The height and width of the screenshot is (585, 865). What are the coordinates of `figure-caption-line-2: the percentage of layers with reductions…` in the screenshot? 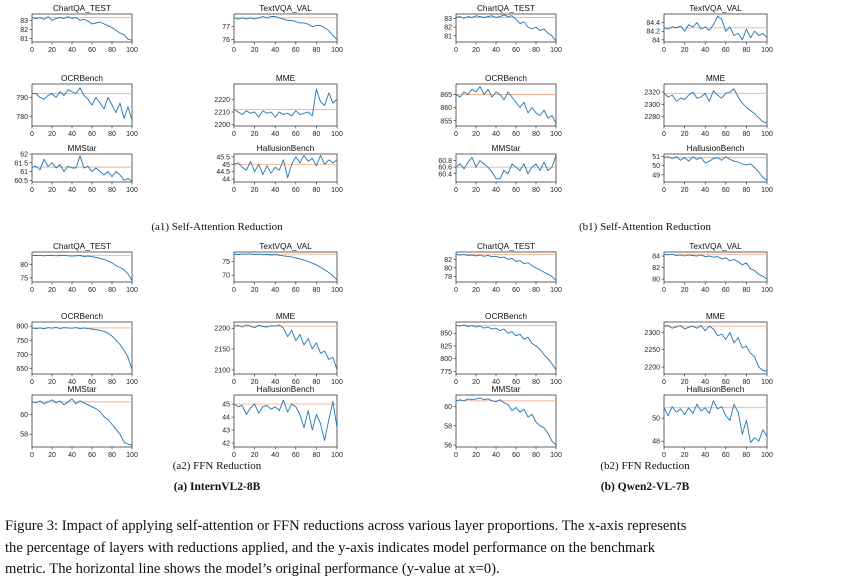 It's located at (330, 547).